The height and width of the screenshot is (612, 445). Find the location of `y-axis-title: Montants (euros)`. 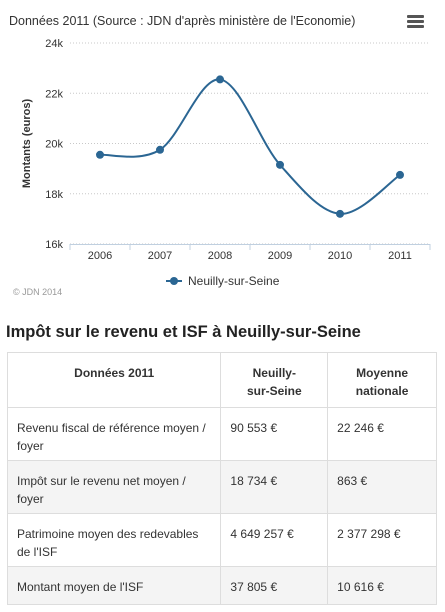

y-axis-title: Montants (euros) is located at coordinates (27, 144).